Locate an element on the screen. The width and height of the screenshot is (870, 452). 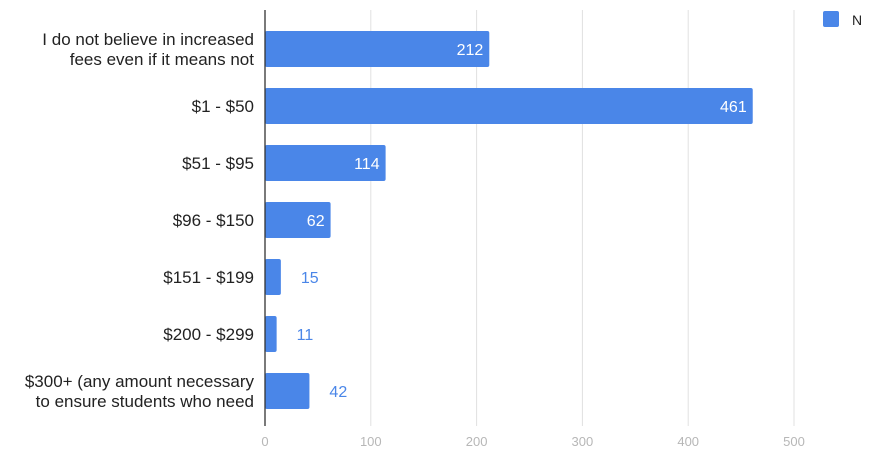
data-label: 212 is located at coordinates (470, 50).